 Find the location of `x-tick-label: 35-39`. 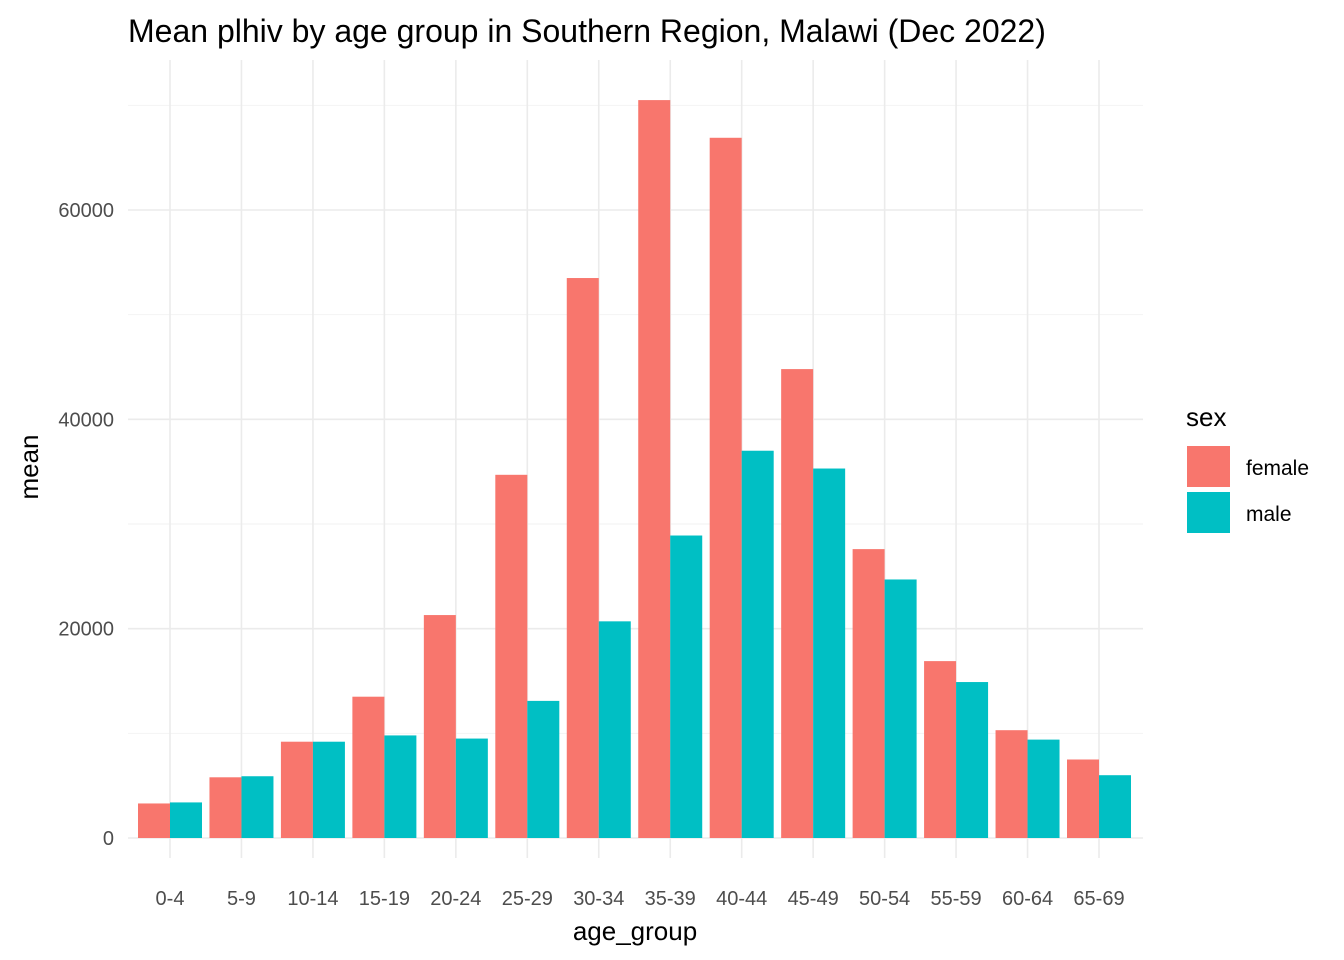

x-tick-label: 35-39 is located at coordinates (670, 899).